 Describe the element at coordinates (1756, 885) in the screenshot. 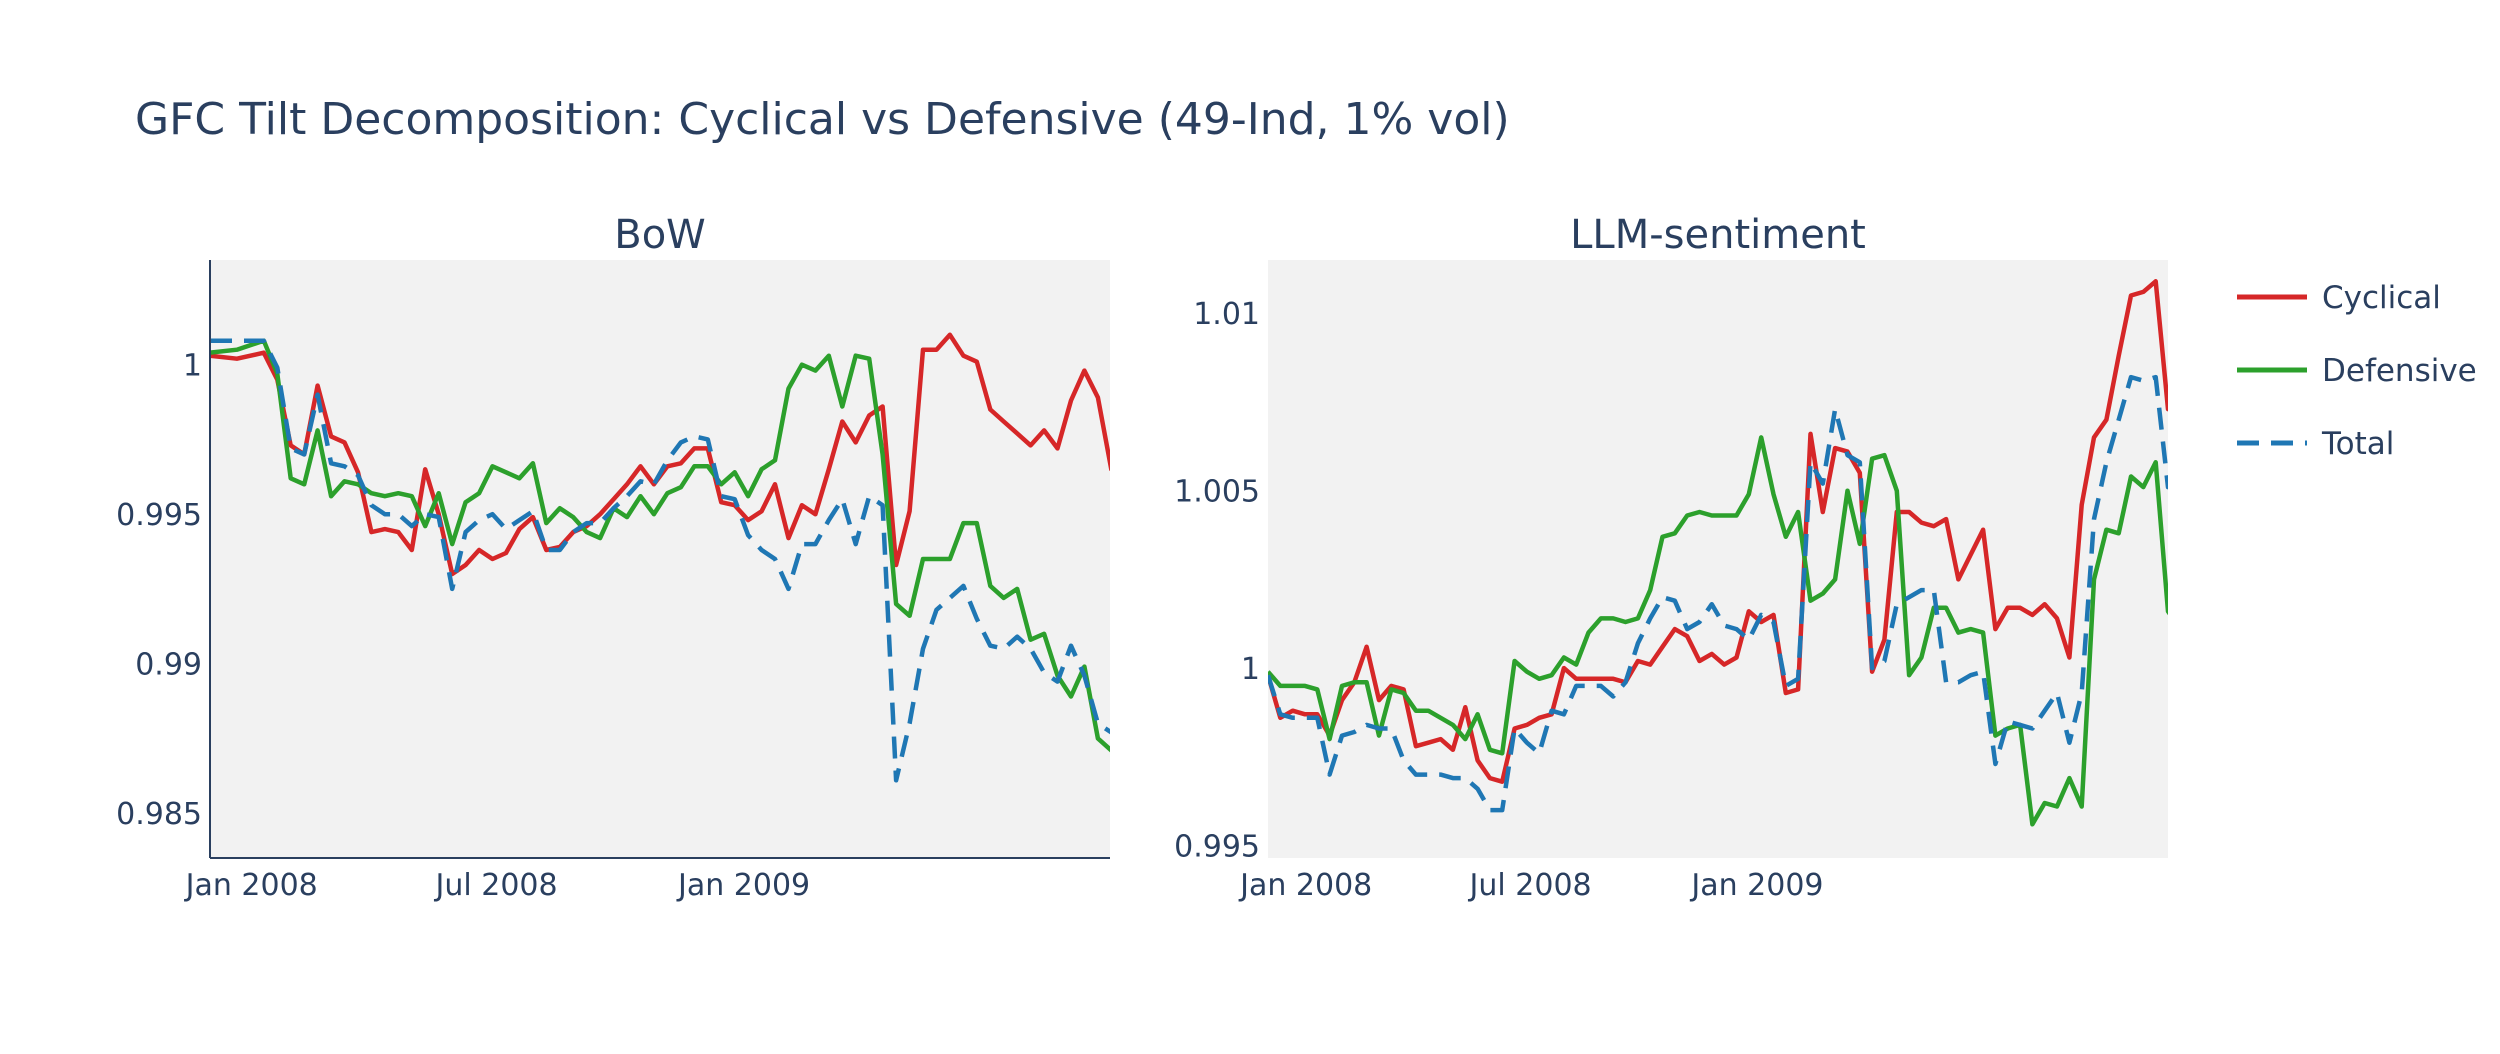

I see `x-tick-label-1-2: Jan 2009` at that location.